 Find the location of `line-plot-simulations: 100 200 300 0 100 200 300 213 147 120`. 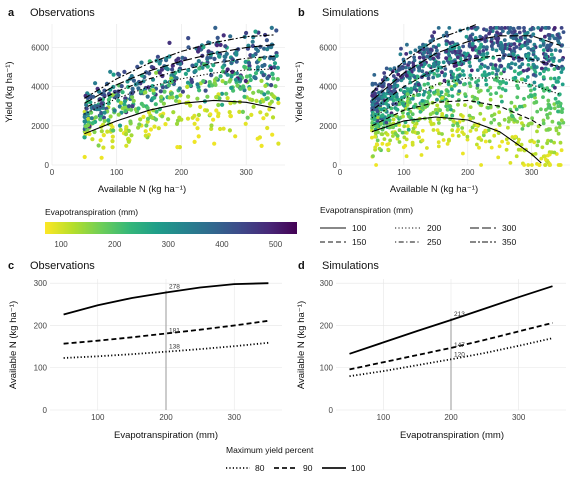

line-plot-simulations: 100 200 300 0 100 200 300 213 147 120 is located at coordinates (443, 350).